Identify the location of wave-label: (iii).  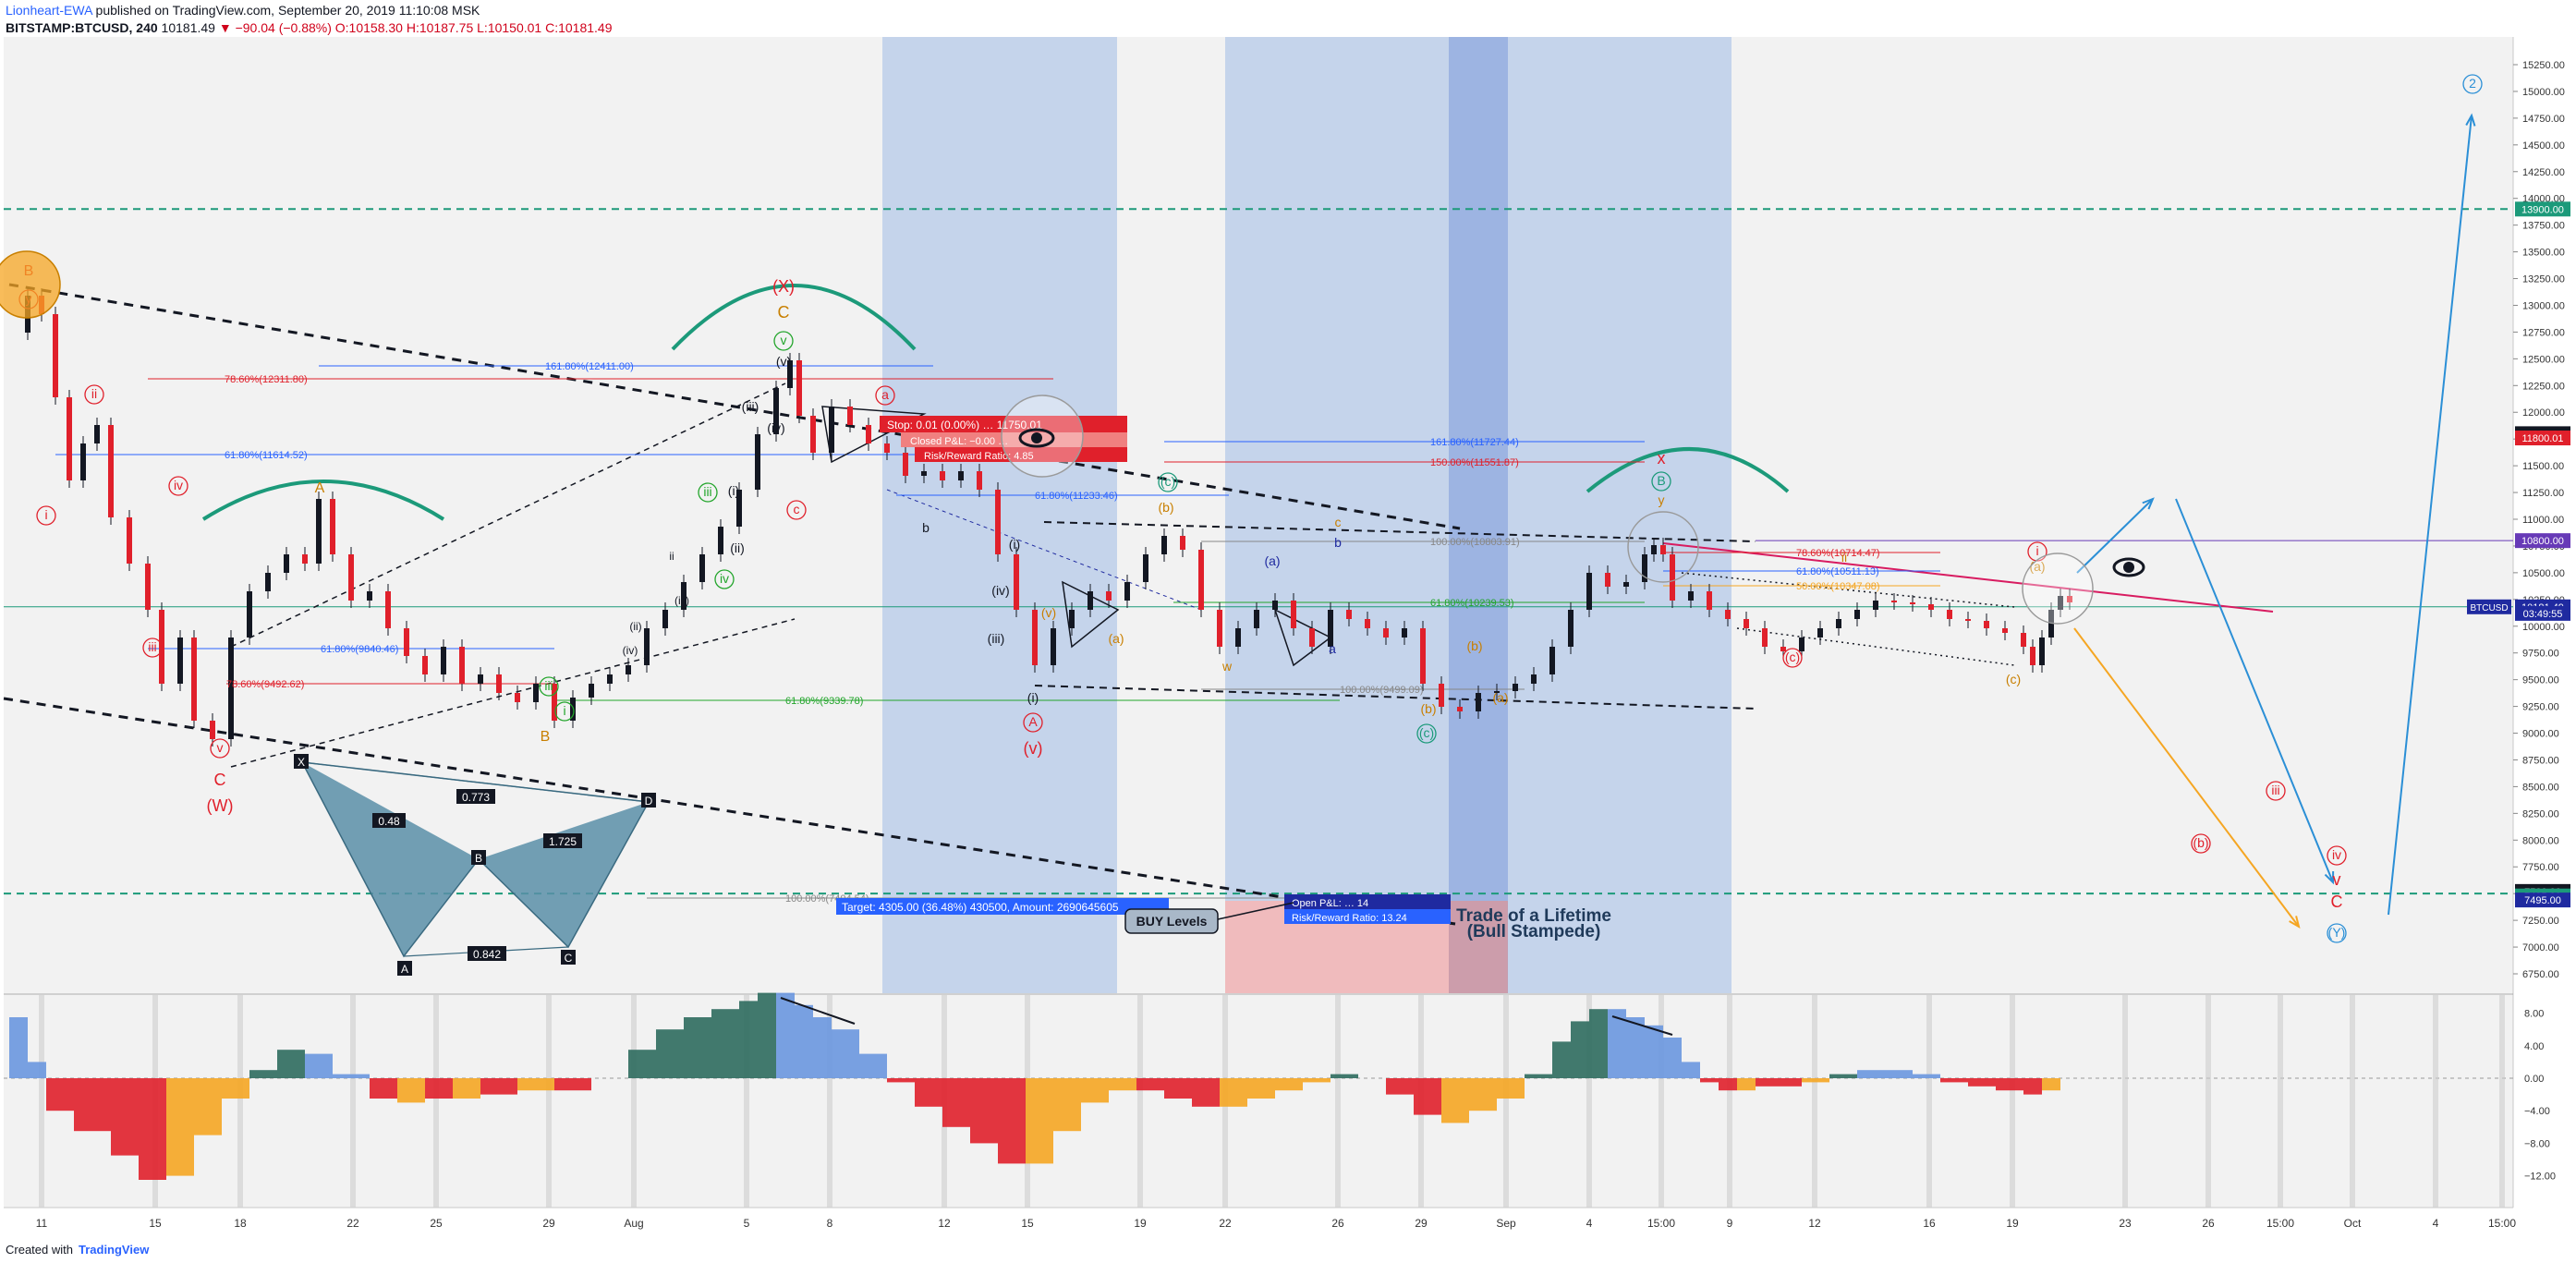
(996, 638).